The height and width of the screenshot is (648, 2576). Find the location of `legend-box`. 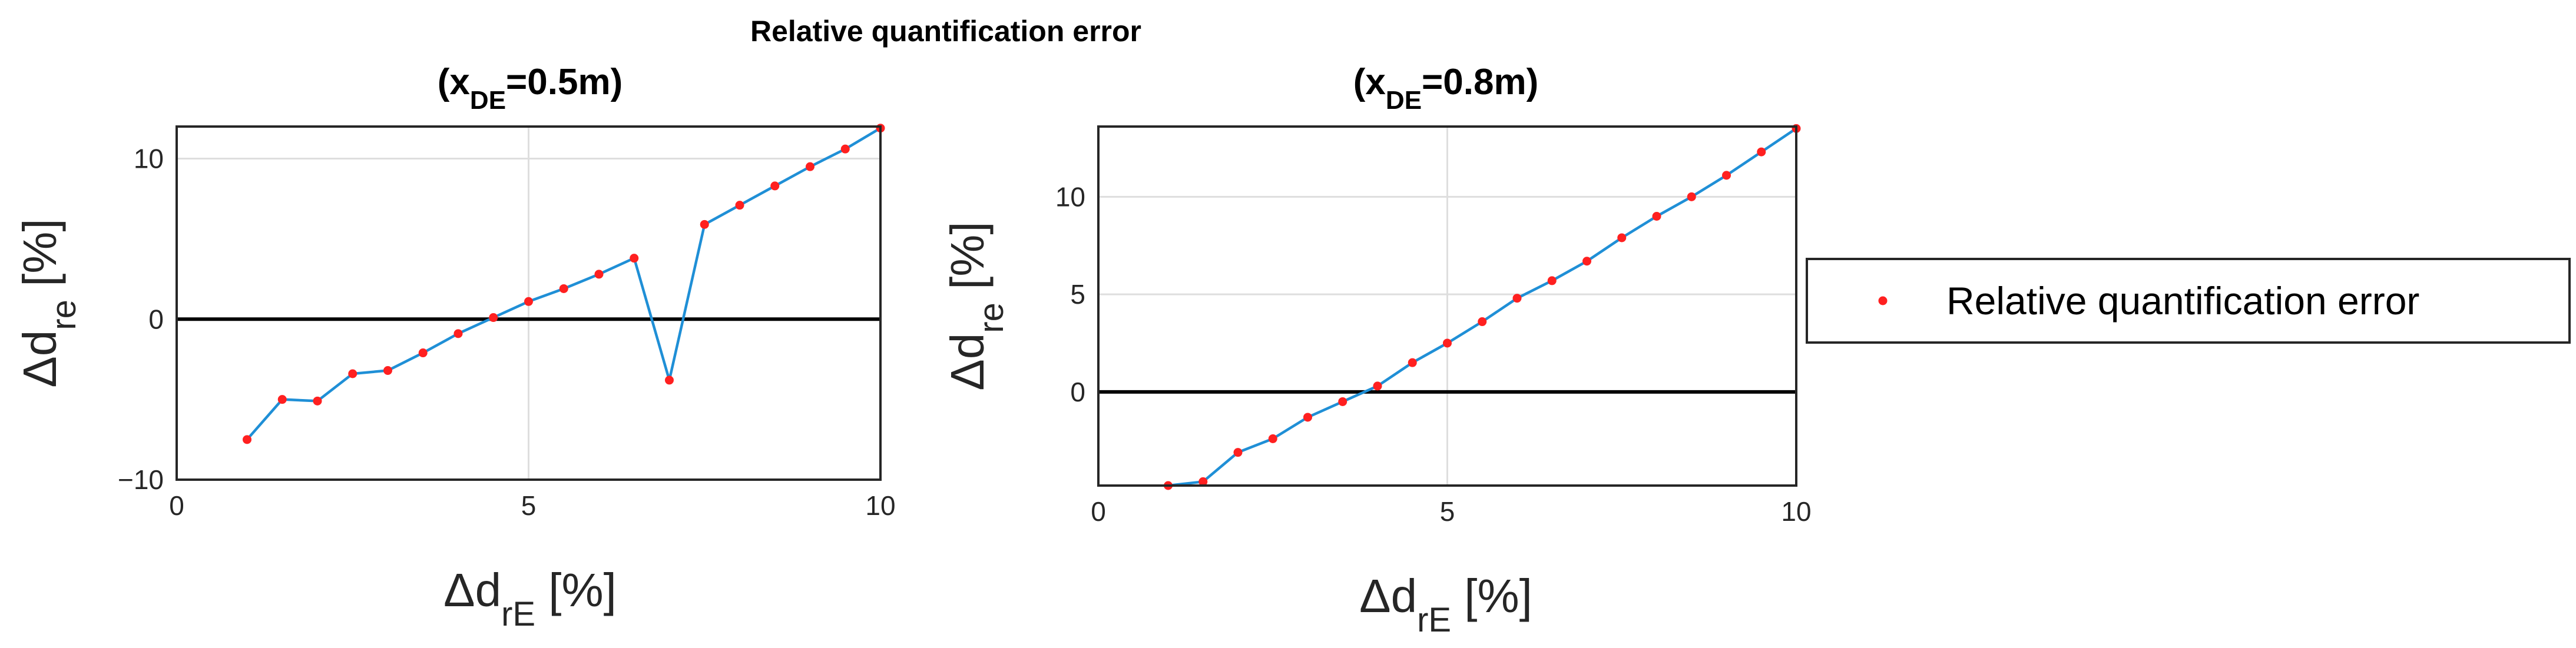

legend-box is located at coordinates (2188, 301).